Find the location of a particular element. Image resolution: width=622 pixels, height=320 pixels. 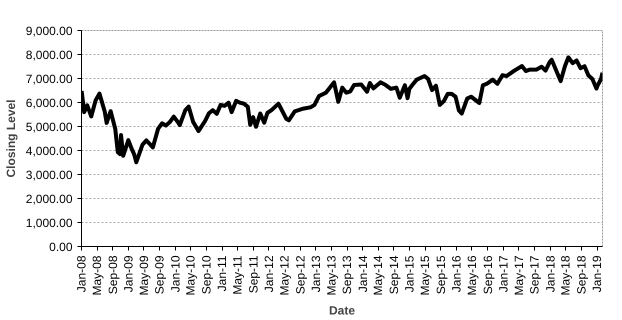

x-axis-title: Date is located at coordinates (342, 311).